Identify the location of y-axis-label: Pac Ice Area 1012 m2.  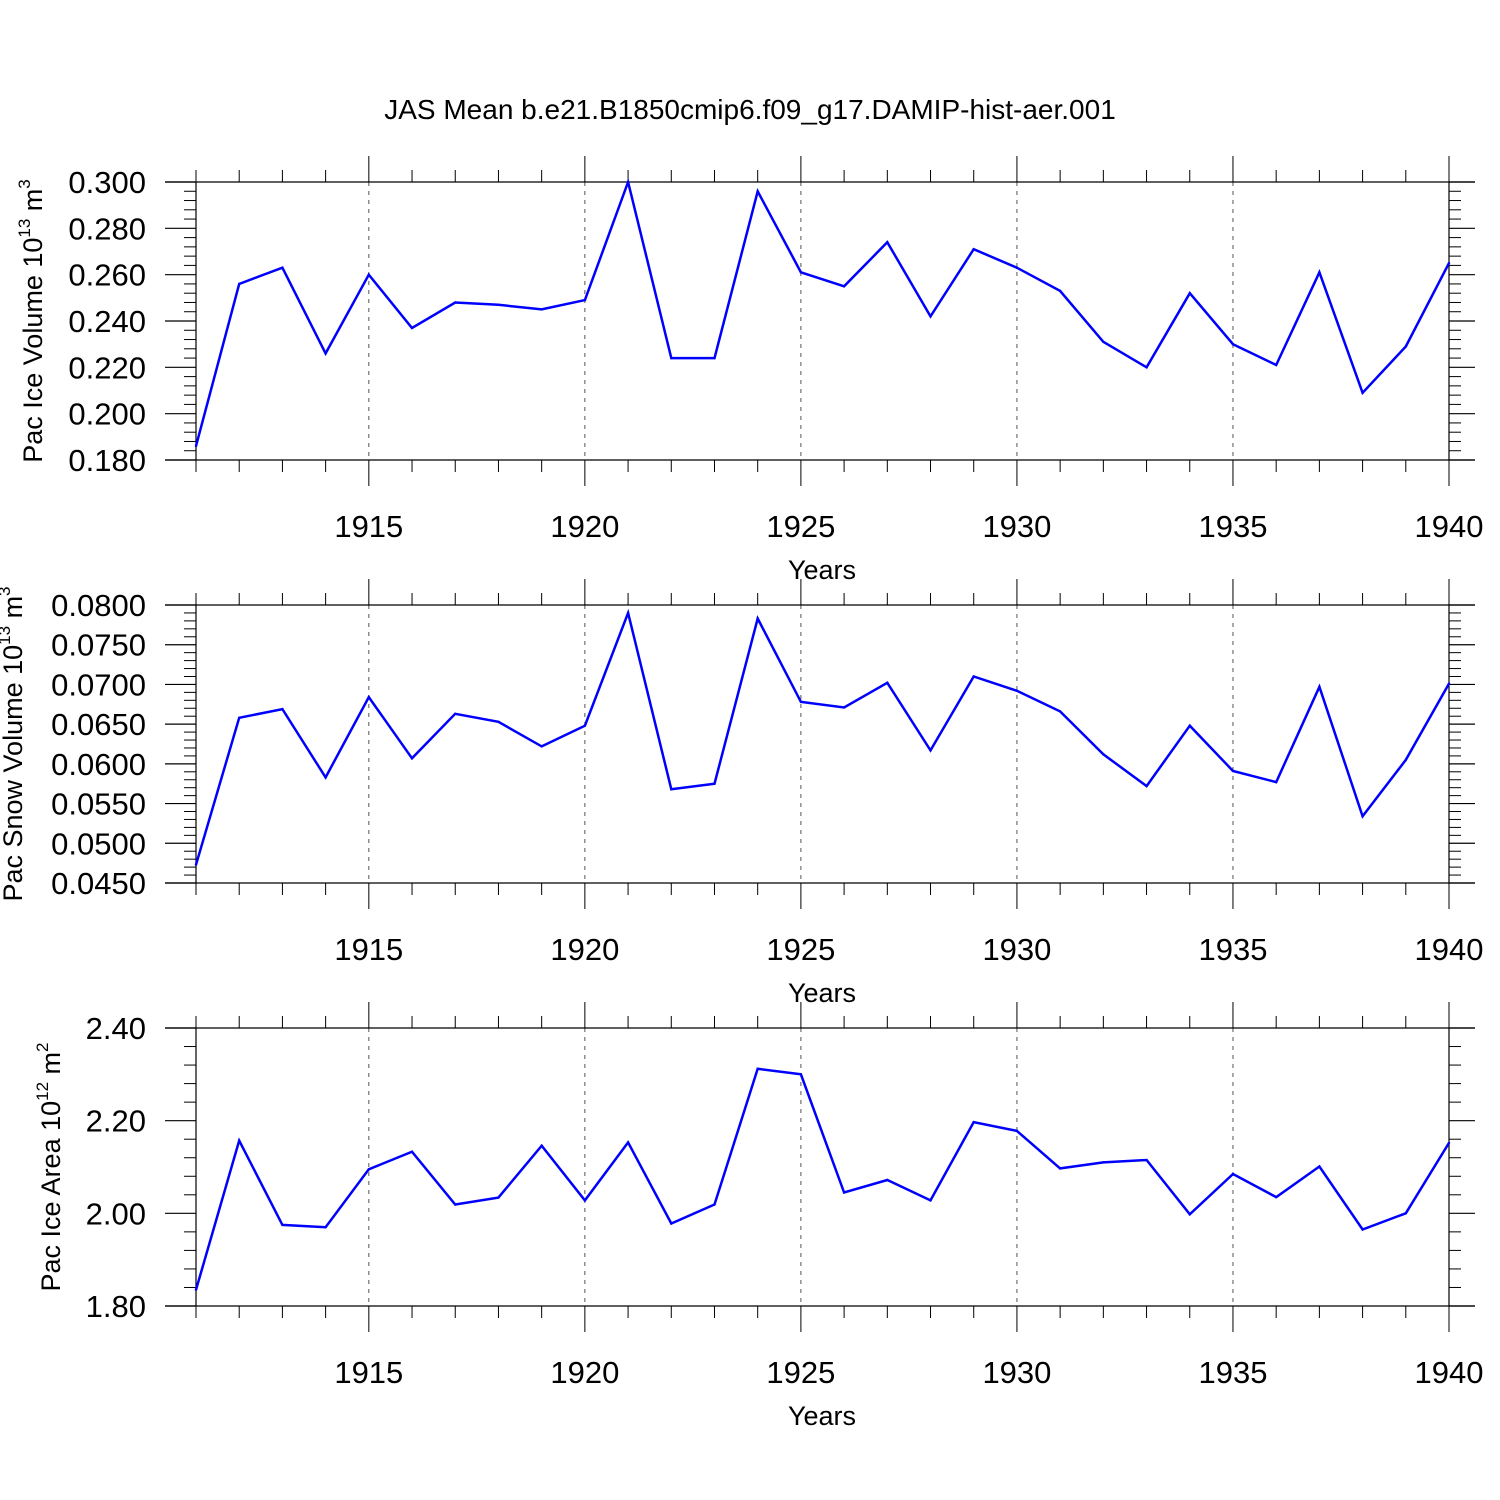
(49, 1166).